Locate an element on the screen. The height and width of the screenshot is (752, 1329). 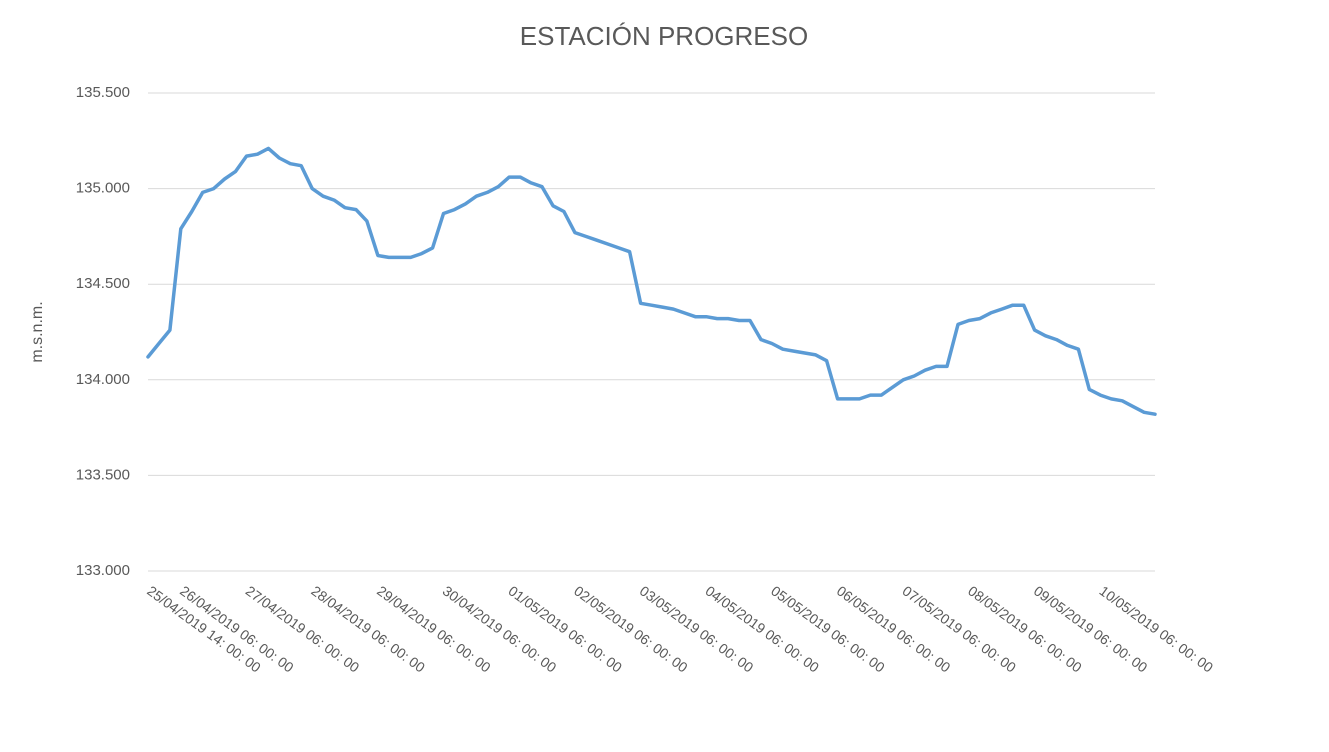
y-tick-label: 133.500 is located at coordinates (103, 474).